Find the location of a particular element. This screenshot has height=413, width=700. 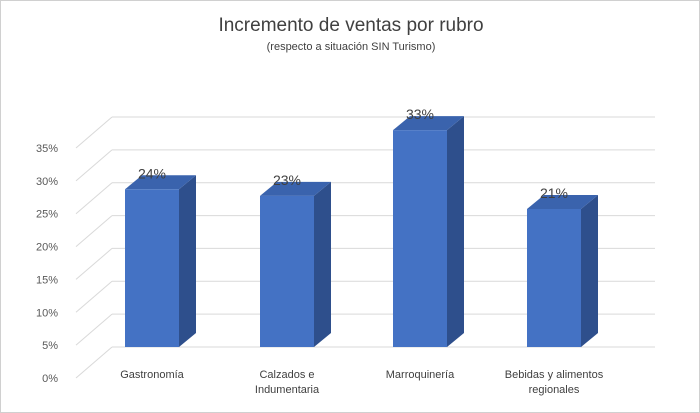

x-tick-label: Marroquinería is located at coordinates (420, 375).